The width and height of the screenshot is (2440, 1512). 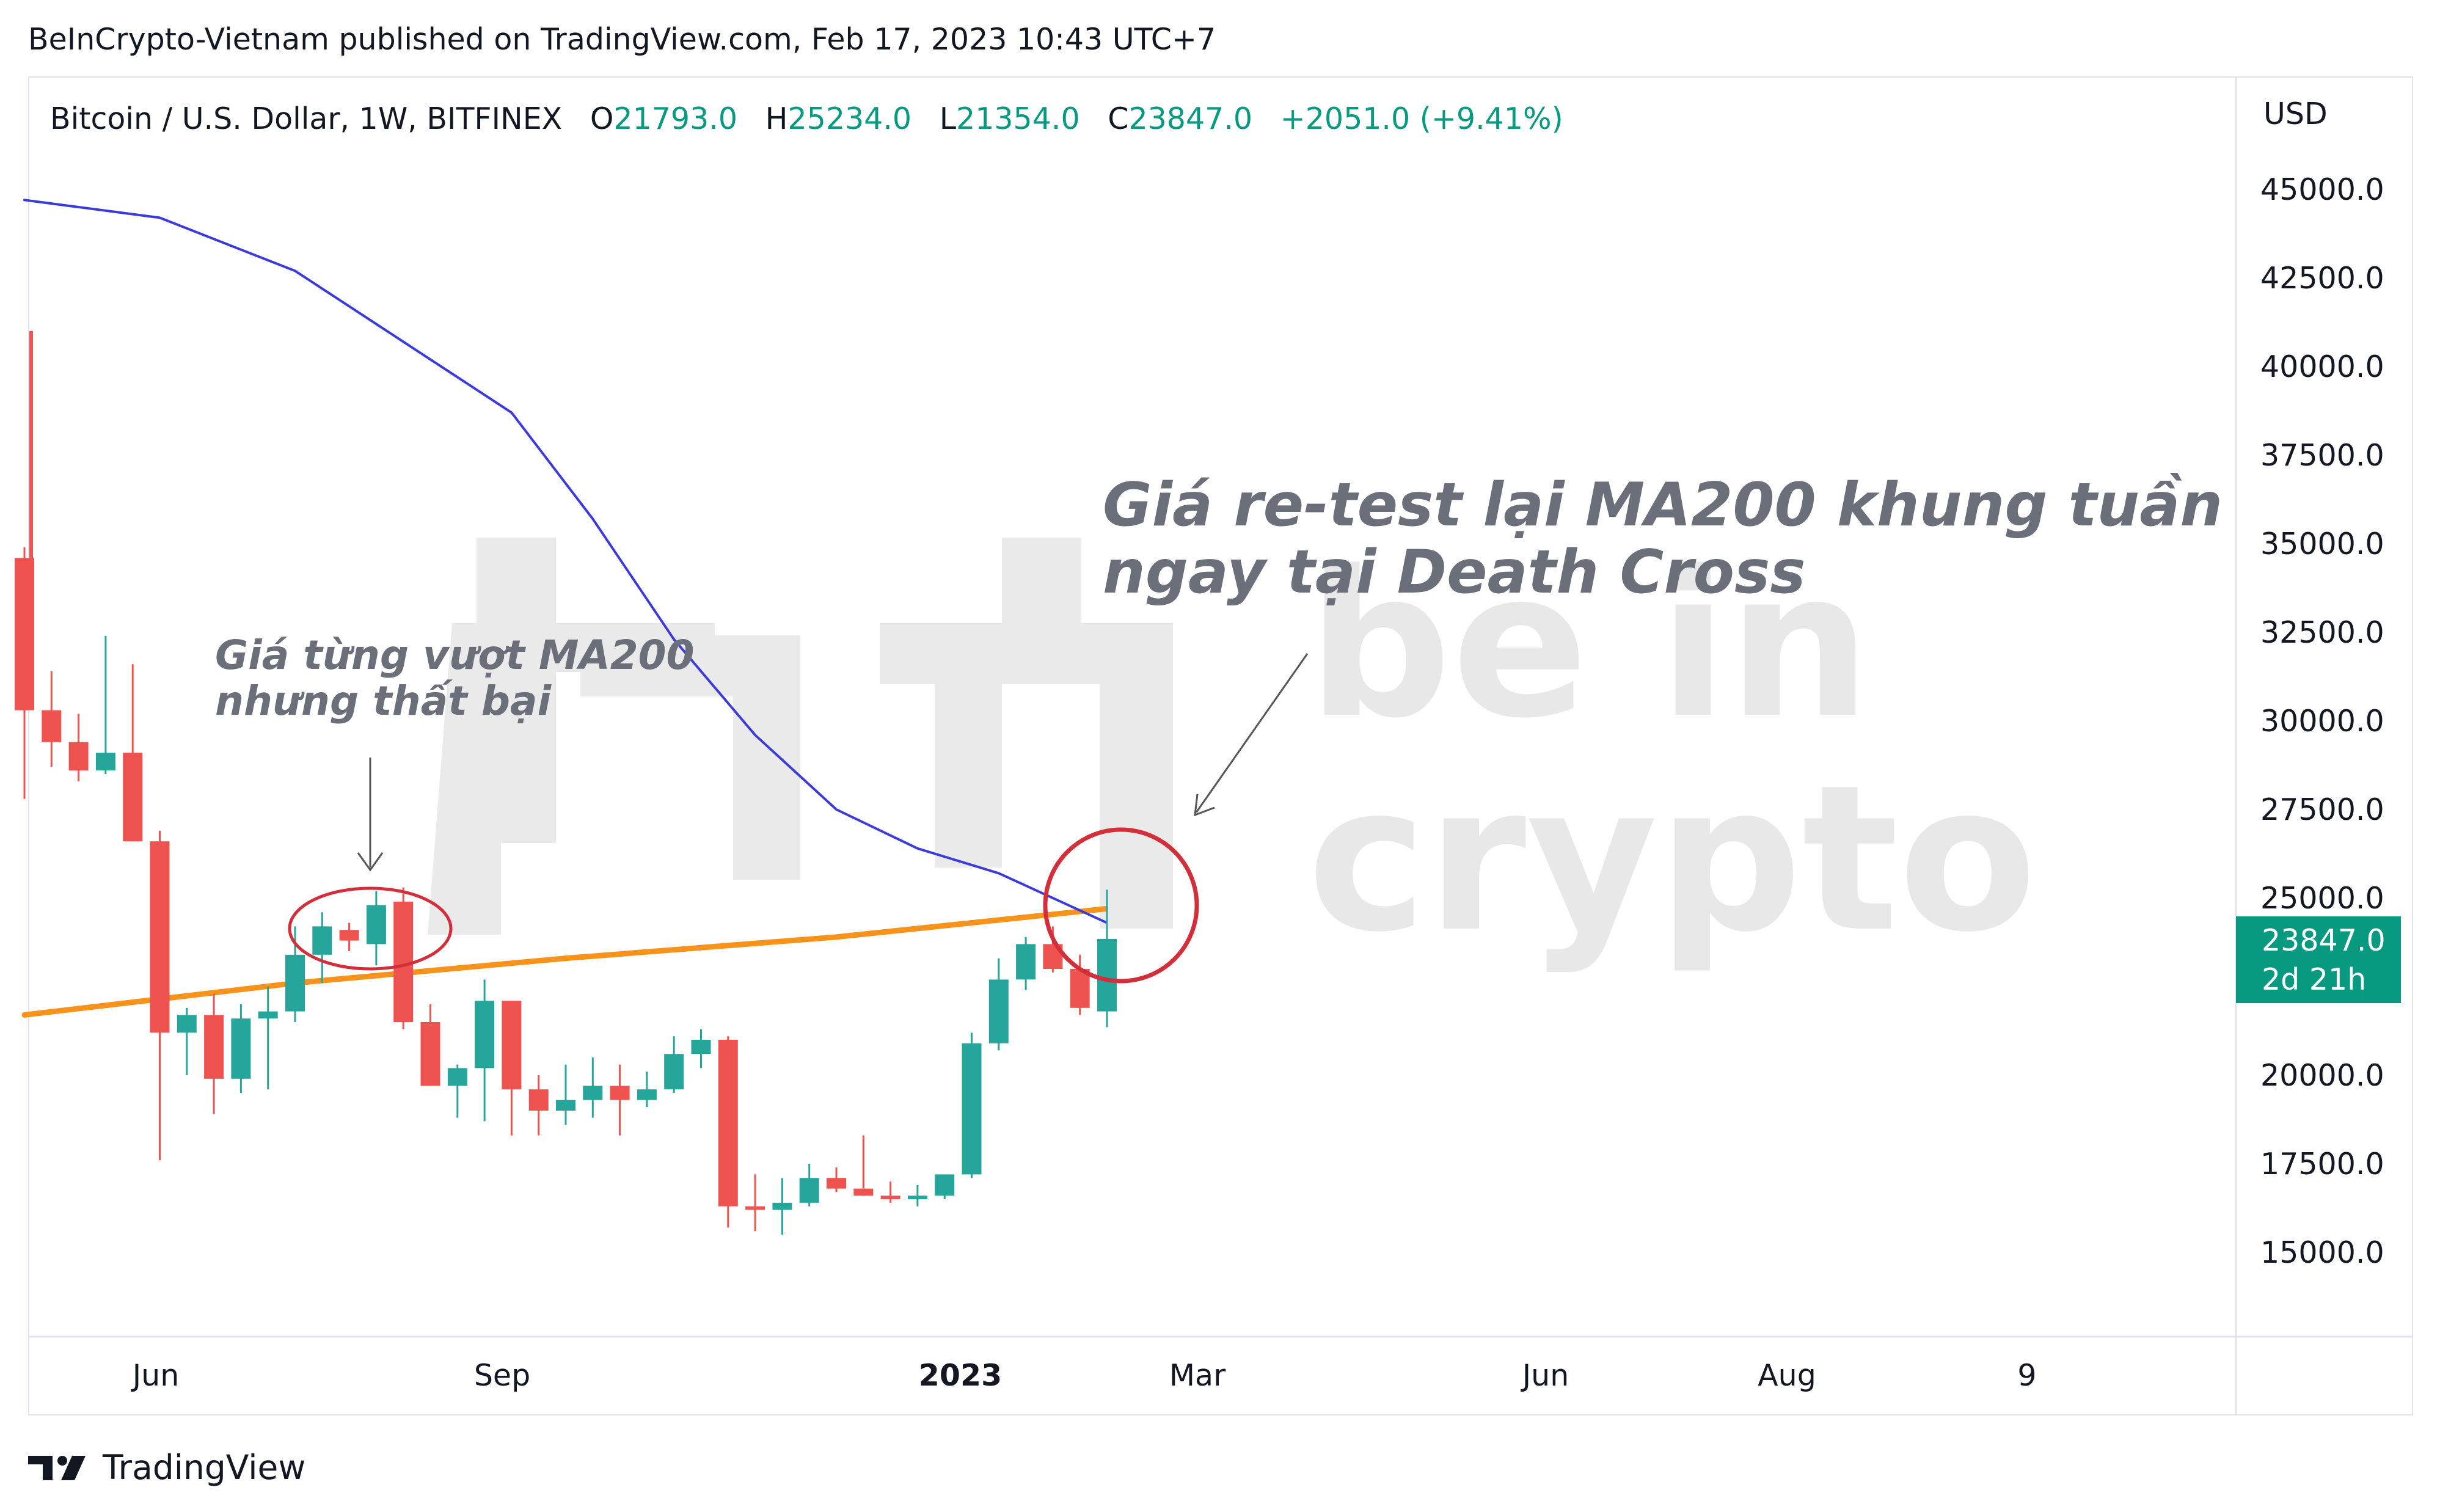 I want to click on tradingview-brand: TradingView, so click(x=167, y=1467).